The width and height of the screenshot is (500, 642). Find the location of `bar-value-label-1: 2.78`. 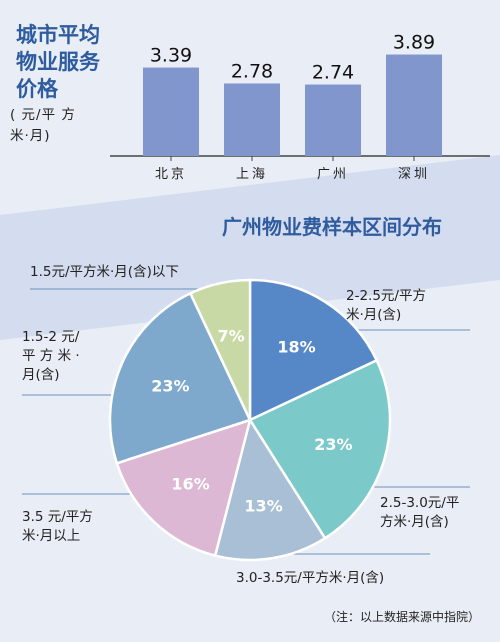

bar-value-label-1: 2.78 is located at coordinates (252, 71).